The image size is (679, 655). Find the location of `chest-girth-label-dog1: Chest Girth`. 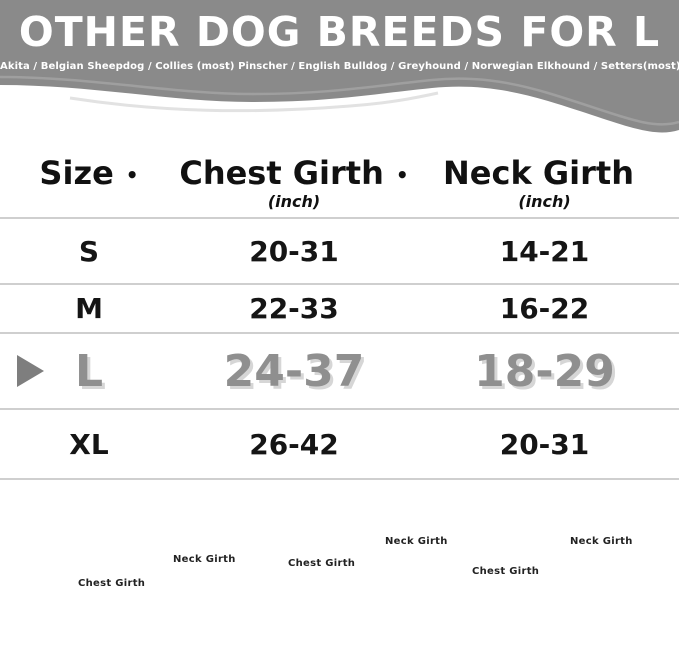

chest-girth-label-dog1: Chest Girth is located at coordinates (112, 583).